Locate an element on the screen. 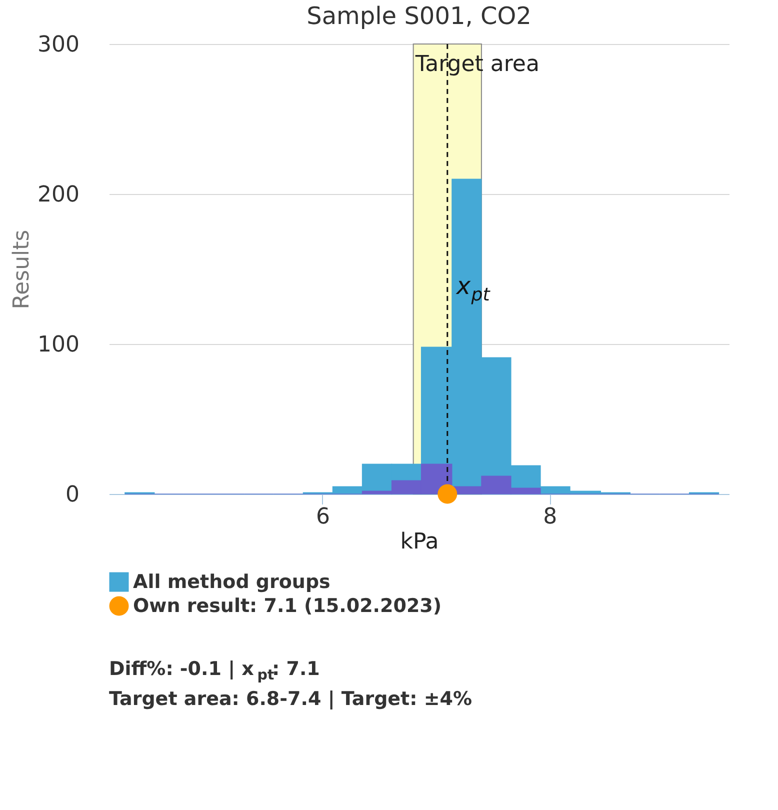  x-axis-title: kPa is located at coordinates (419, 542).